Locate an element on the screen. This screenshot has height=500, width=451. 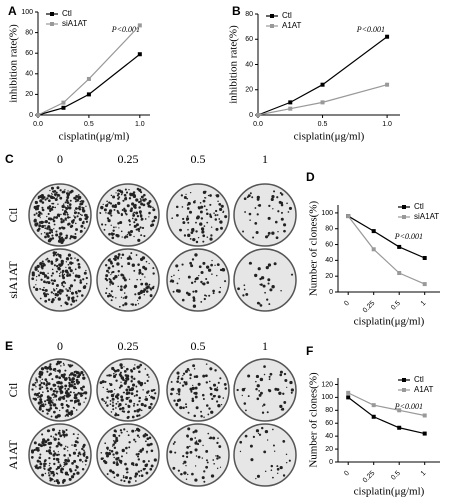
y-tick-label: 100 is located at coordinates (327, 213).